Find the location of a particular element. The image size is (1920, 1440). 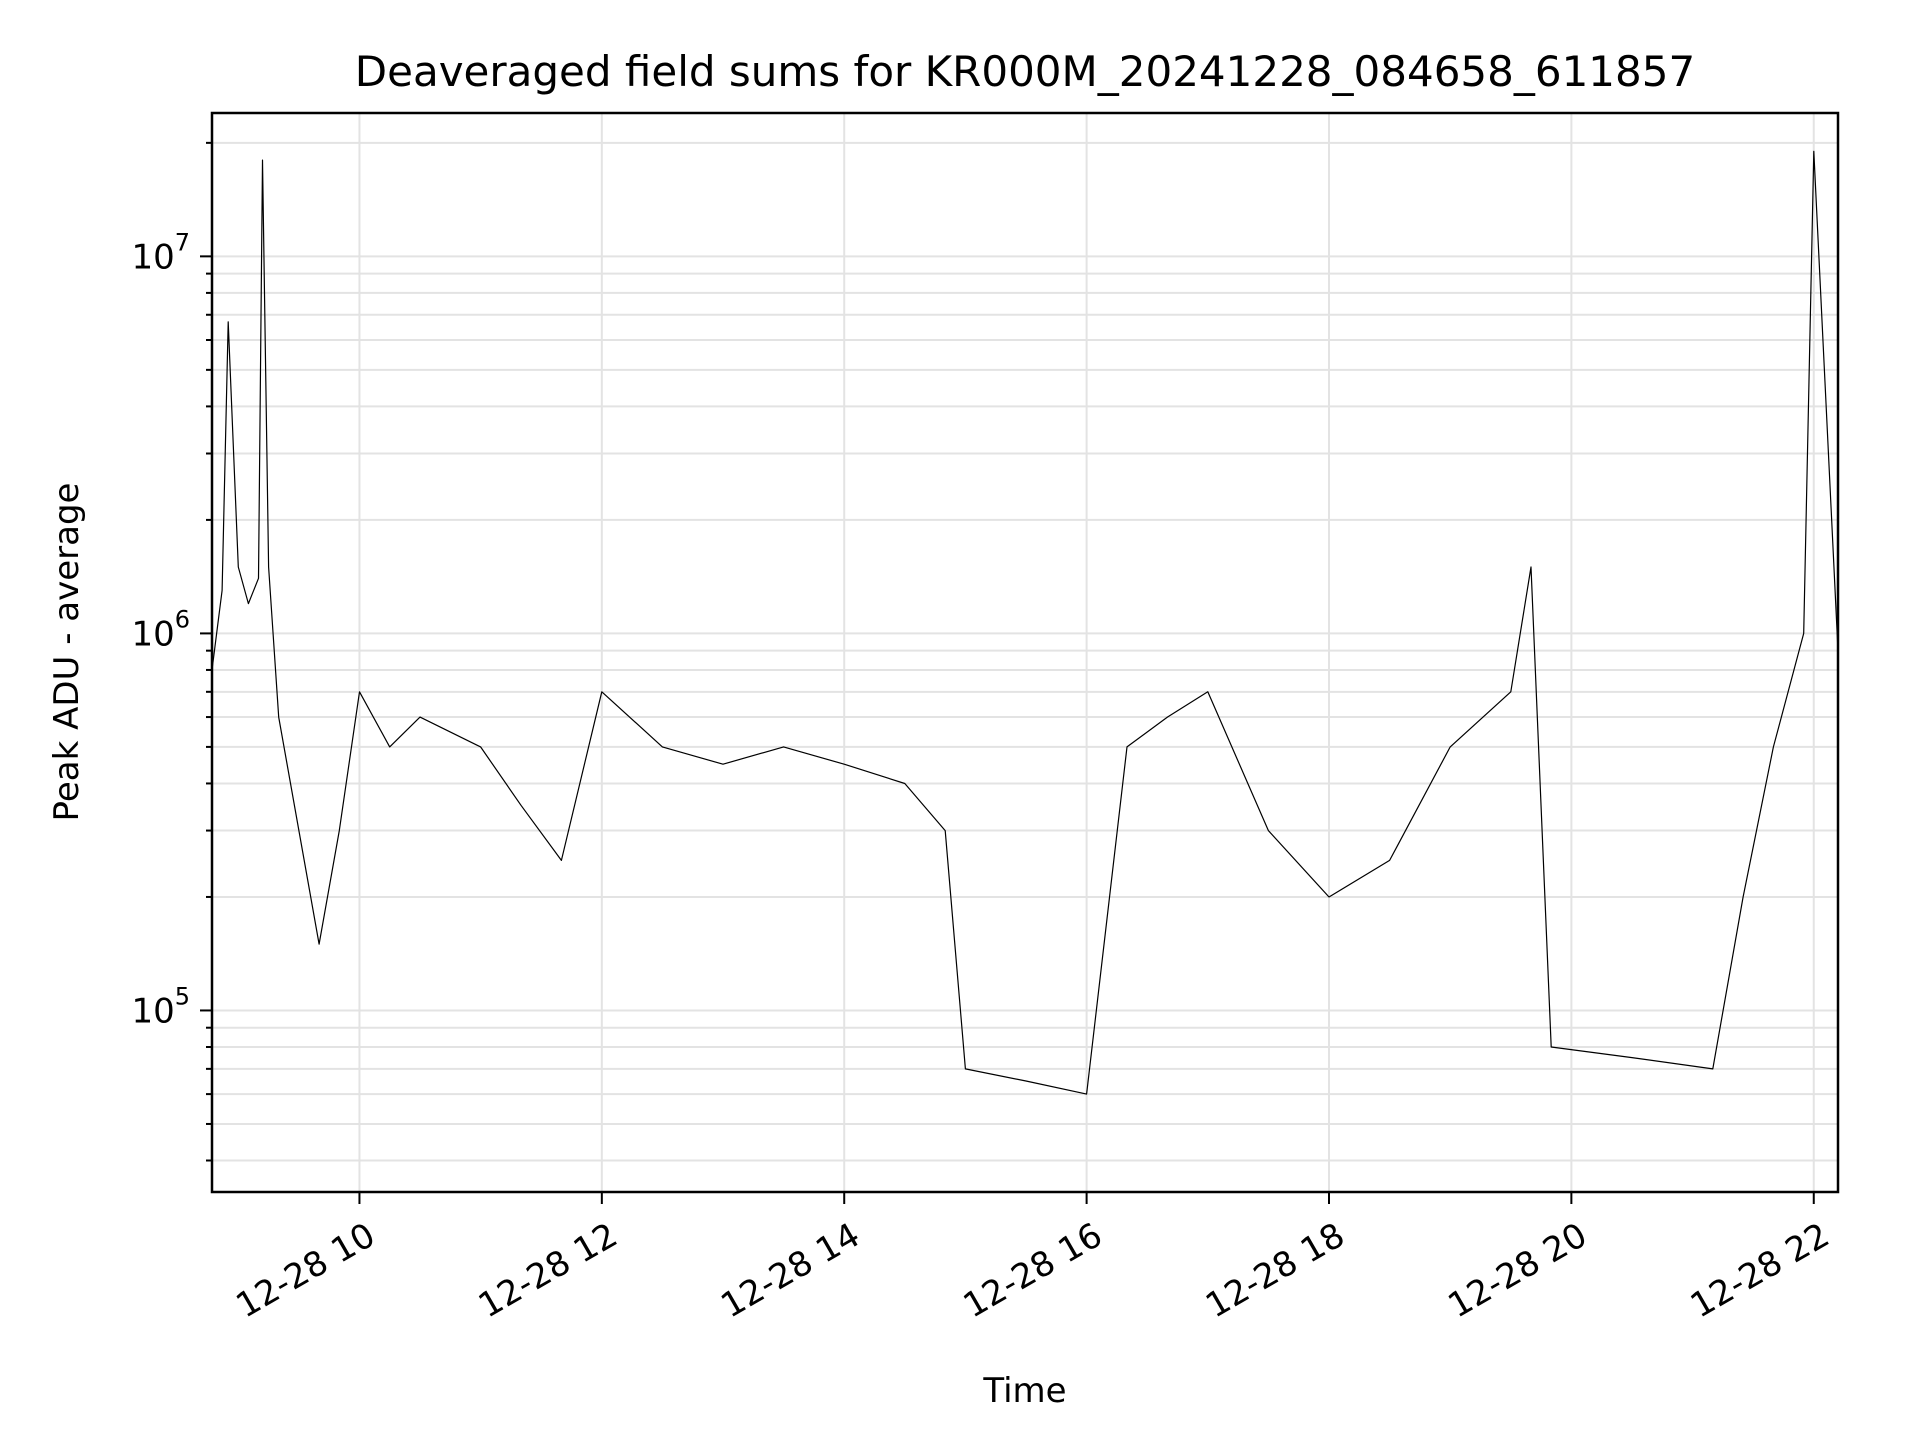

y-tick-label: 10⁶ is located at coordinates (160, 629).